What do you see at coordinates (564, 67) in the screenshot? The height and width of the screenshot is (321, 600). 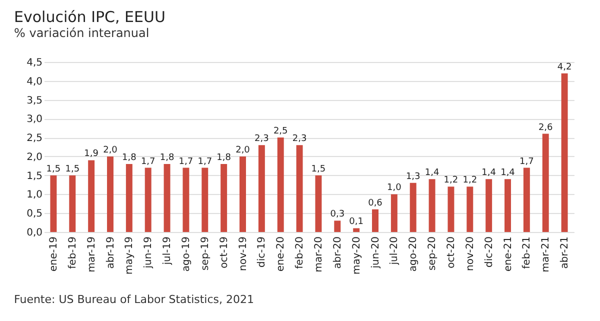 I see `data-label: 4,2` at bounding box center [564, 67].